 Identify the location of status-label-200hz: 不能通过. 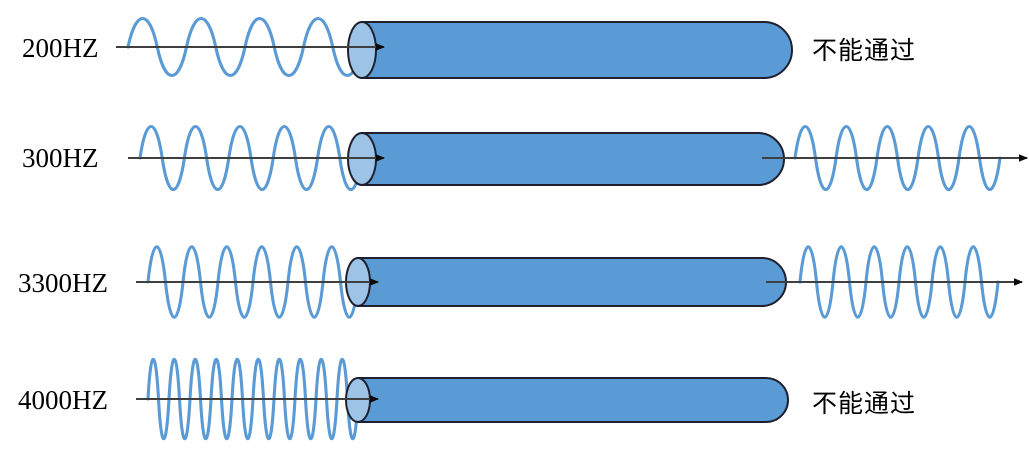
(864, 50).